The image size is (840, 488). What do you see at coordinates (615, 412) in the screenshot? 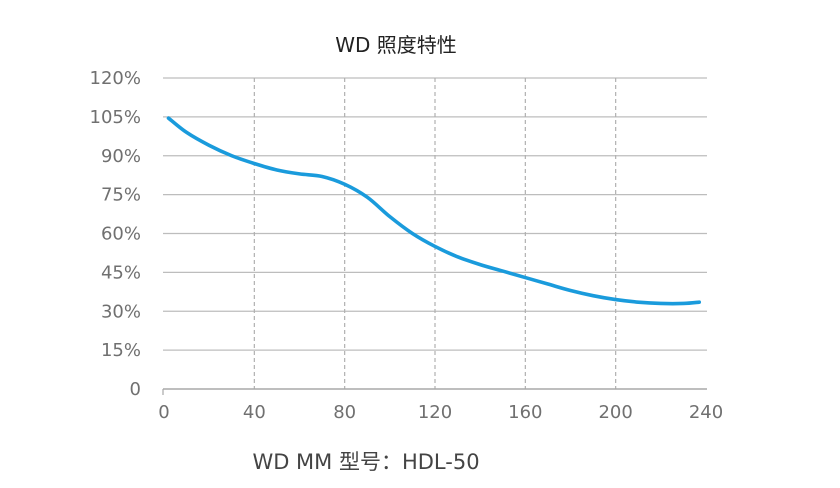
I see `x-tick-label: 200` at bounding box center [615, 412].